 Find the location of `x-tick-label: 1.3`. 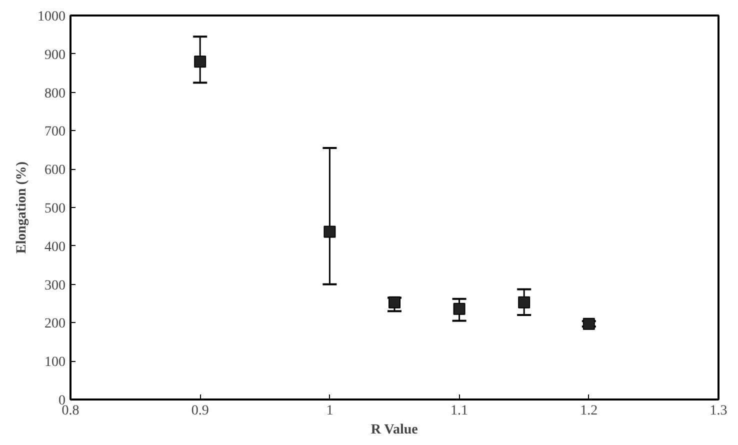

x-tick-label: 1.3 is located at coordinates (719, 411).